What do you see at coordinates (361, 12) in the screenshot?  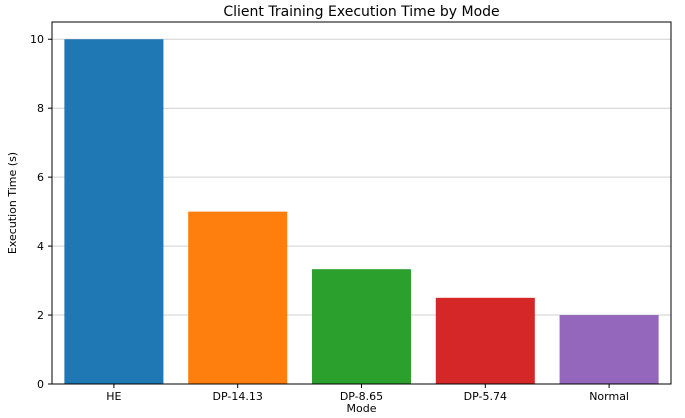 I see `chart-title: Client Training Execution Time by Mode` at bounding box center [361, 12].